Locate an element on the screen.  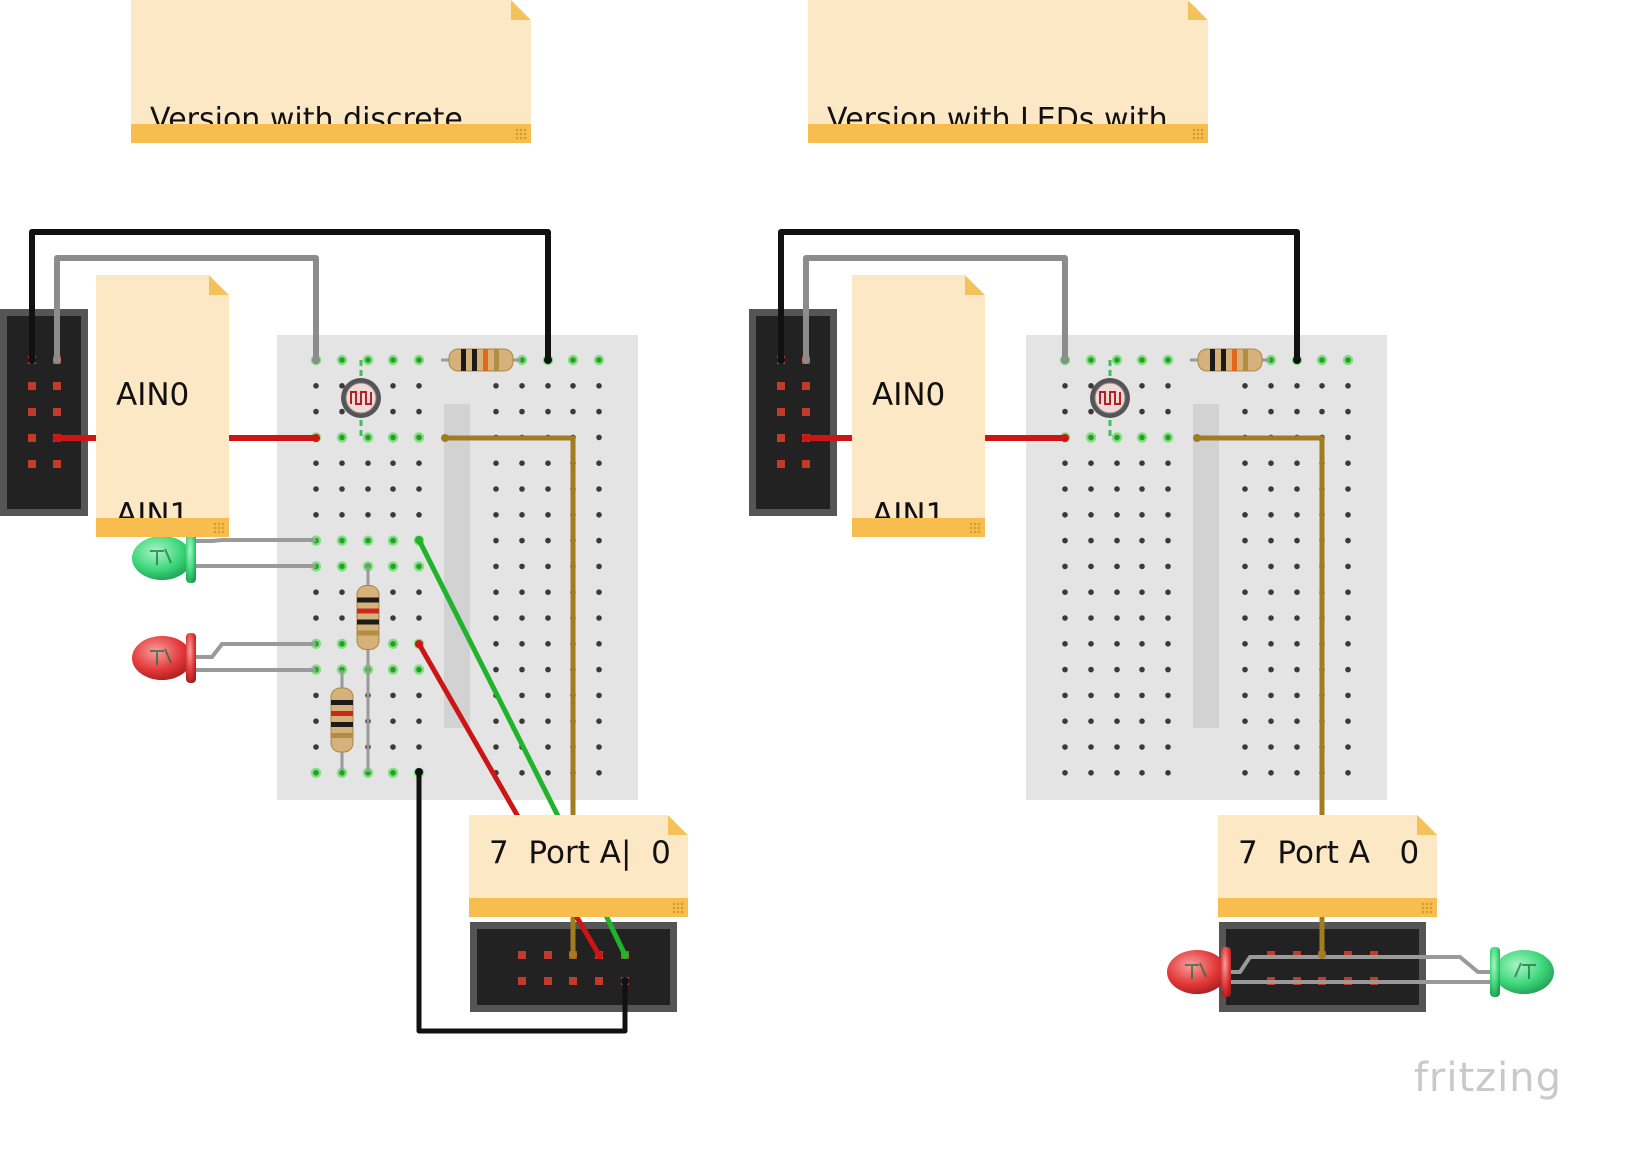
pin-label: AIN0 is located at coordinates (909, 395).